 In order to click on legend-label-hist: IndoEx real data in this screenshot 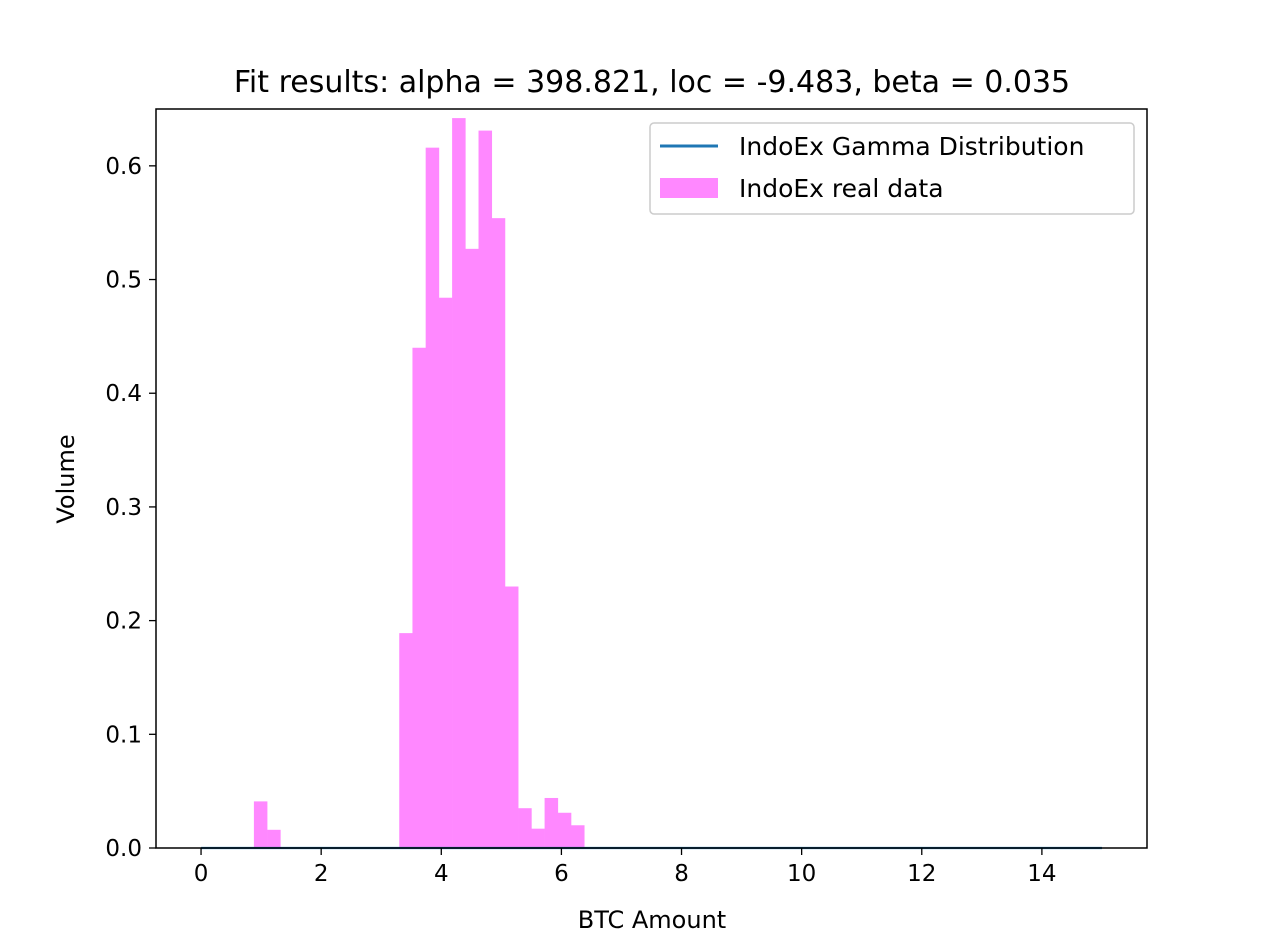, I will do `click(841, 188)`.